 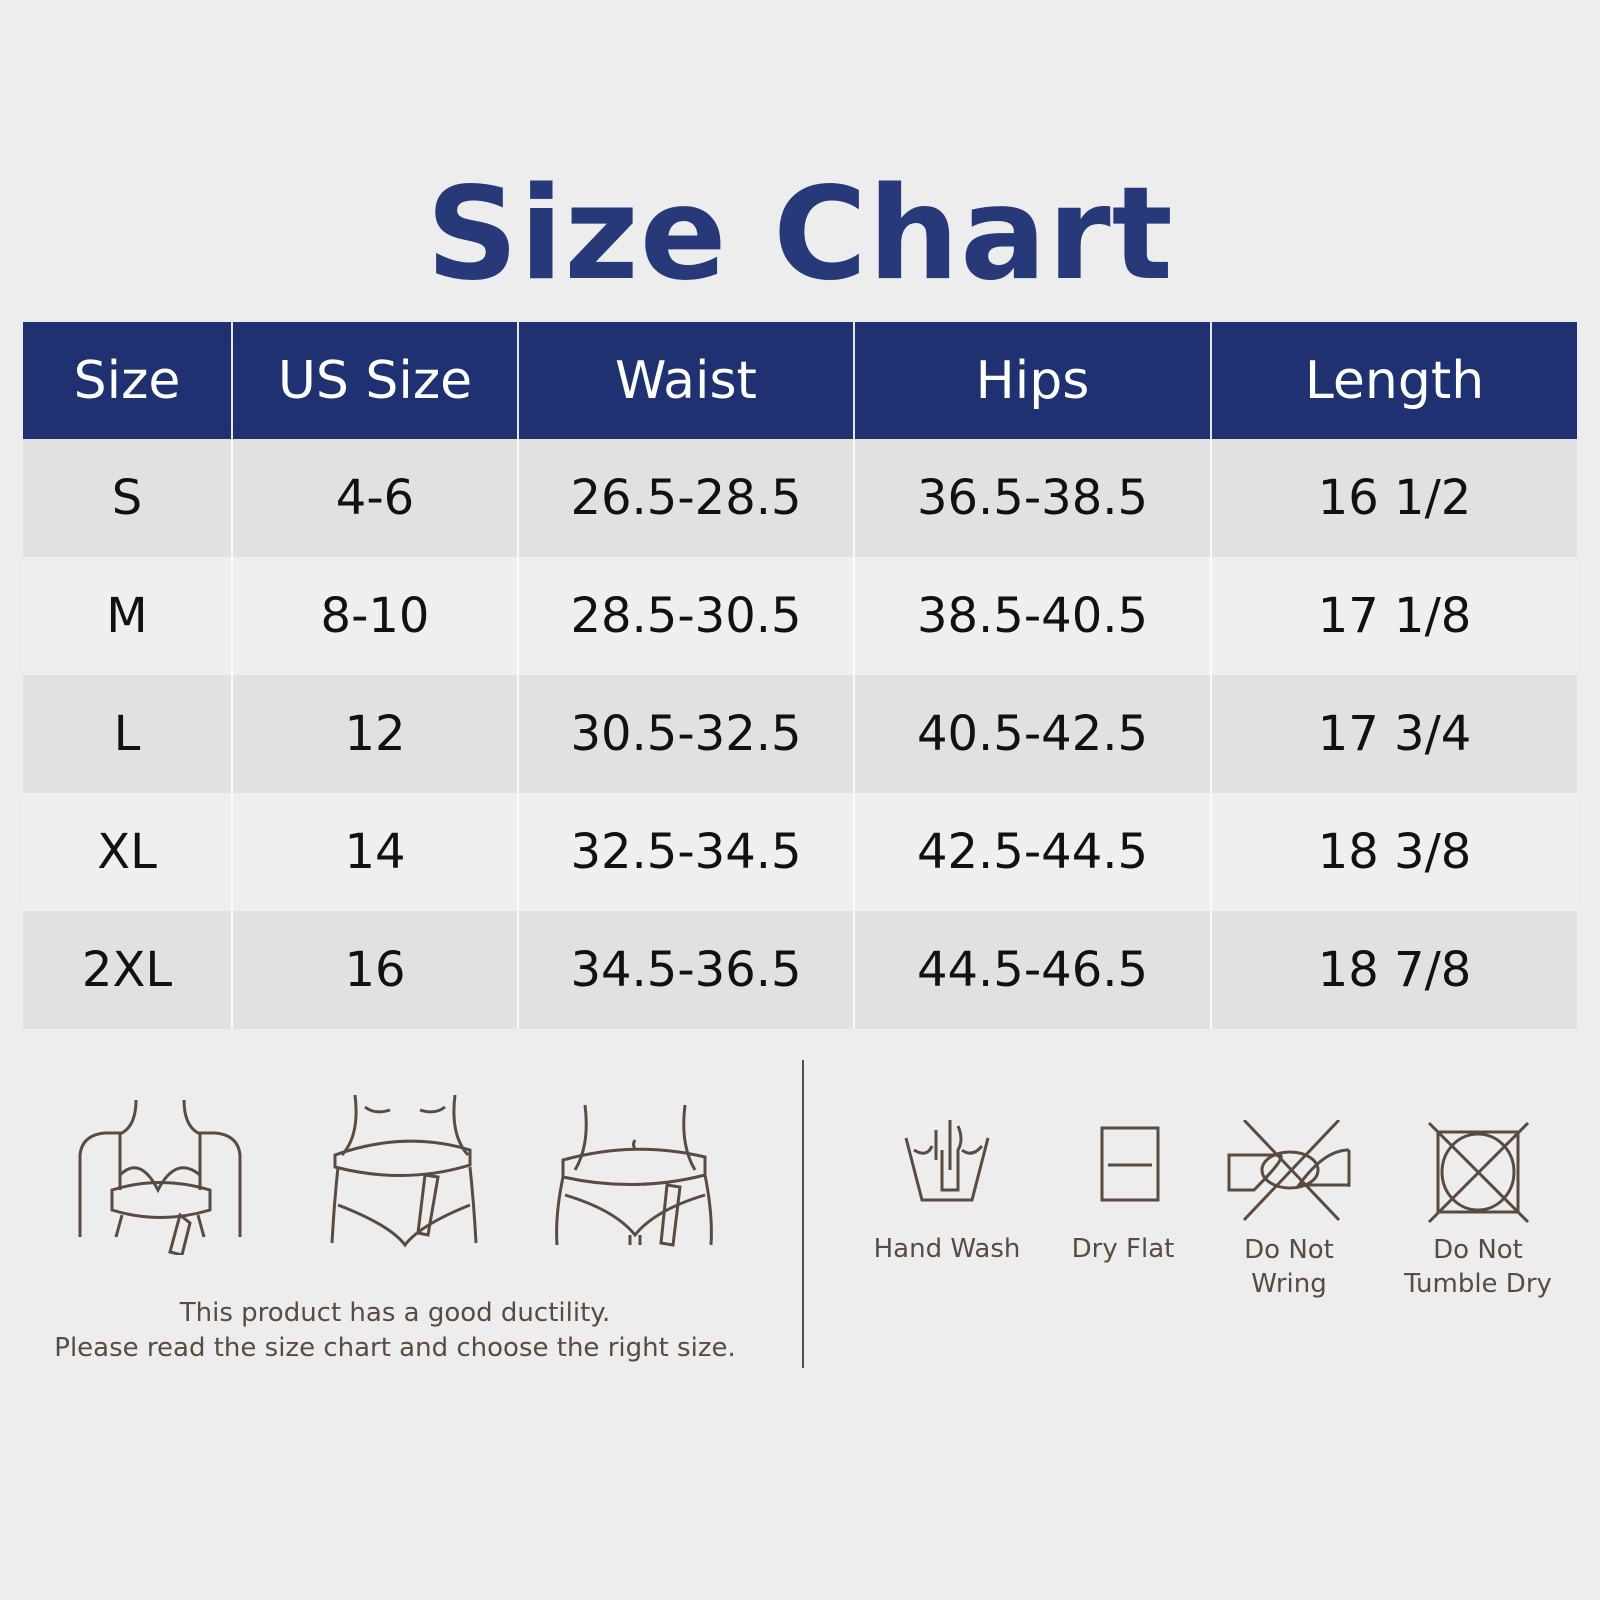 I want to click on care-do-not-wring: Do Not Wring, so click(x=1289, y=1210).